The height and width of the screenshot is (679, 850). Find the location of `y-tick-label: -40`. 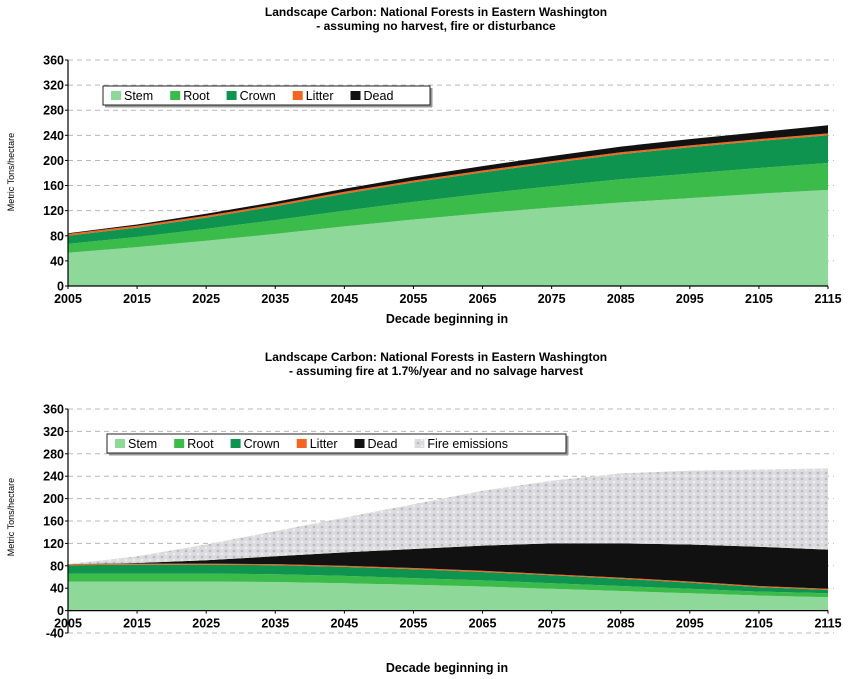

y-tick-label: -40 is located at coordinates (55, 634).